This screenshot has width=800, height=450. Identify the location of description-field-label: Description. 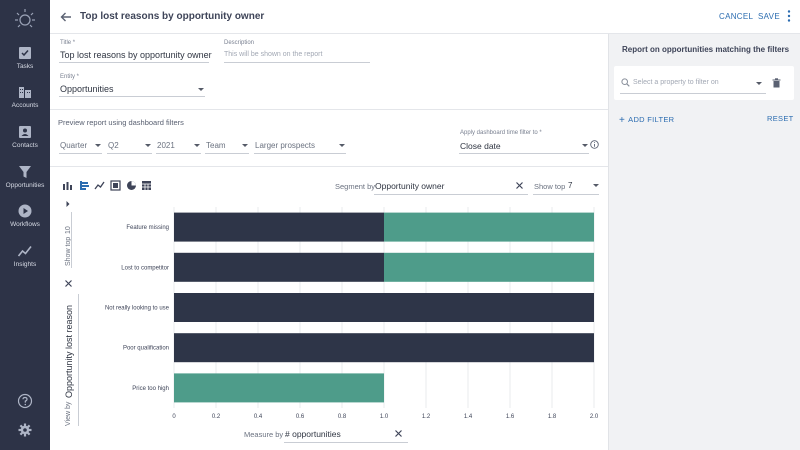
(239, 43).